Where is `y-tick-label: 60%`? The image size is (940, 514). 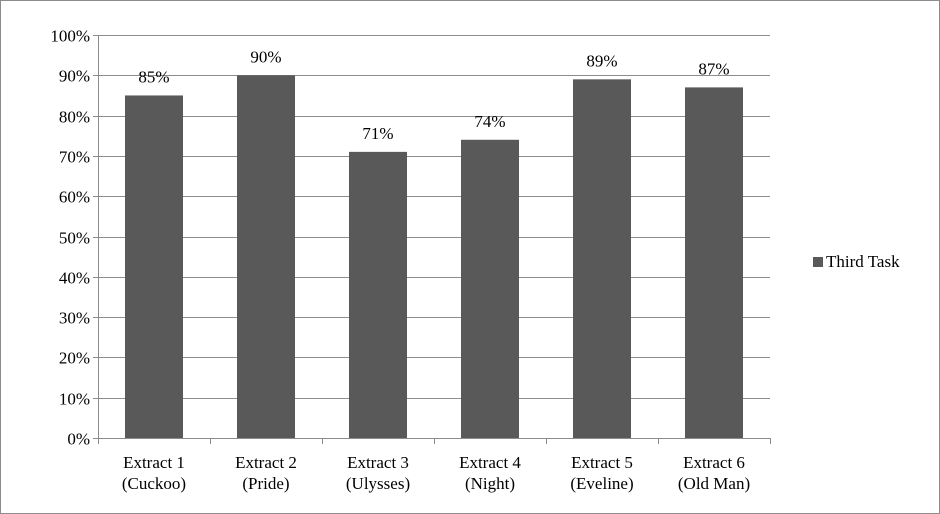 y-tick-label: 60% is located at coordinates (74, 197).